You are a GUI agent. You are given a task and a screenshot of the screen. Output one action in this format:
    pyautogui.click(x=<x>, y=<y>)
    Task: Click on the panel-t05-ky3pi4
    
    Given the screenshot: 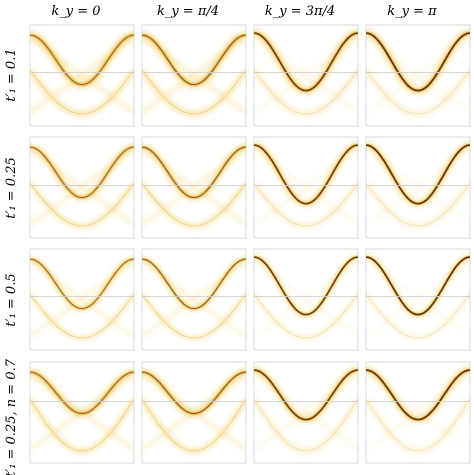 What is the action you would take?
    pyautogui.click(x=306, y=299)
    